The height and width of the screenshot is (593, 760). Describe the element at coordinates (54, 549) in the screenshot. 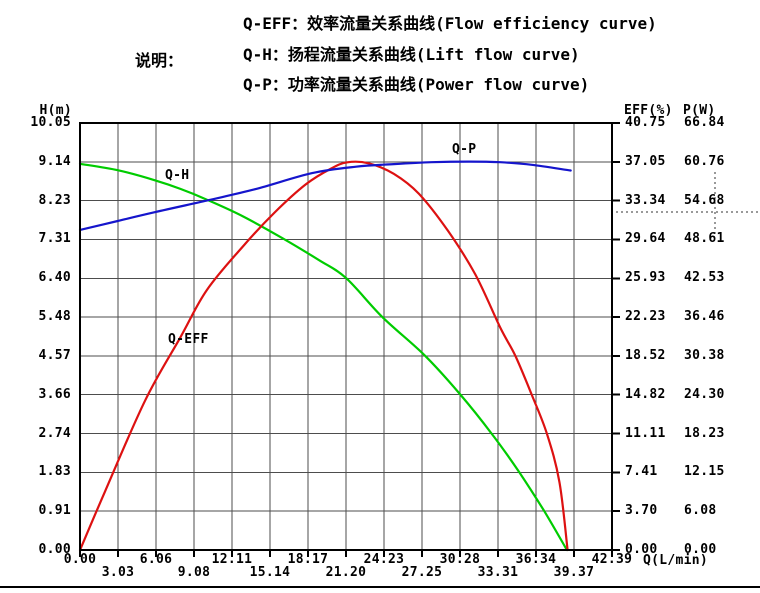

I see `h-tick-label: 0.00` at that location.